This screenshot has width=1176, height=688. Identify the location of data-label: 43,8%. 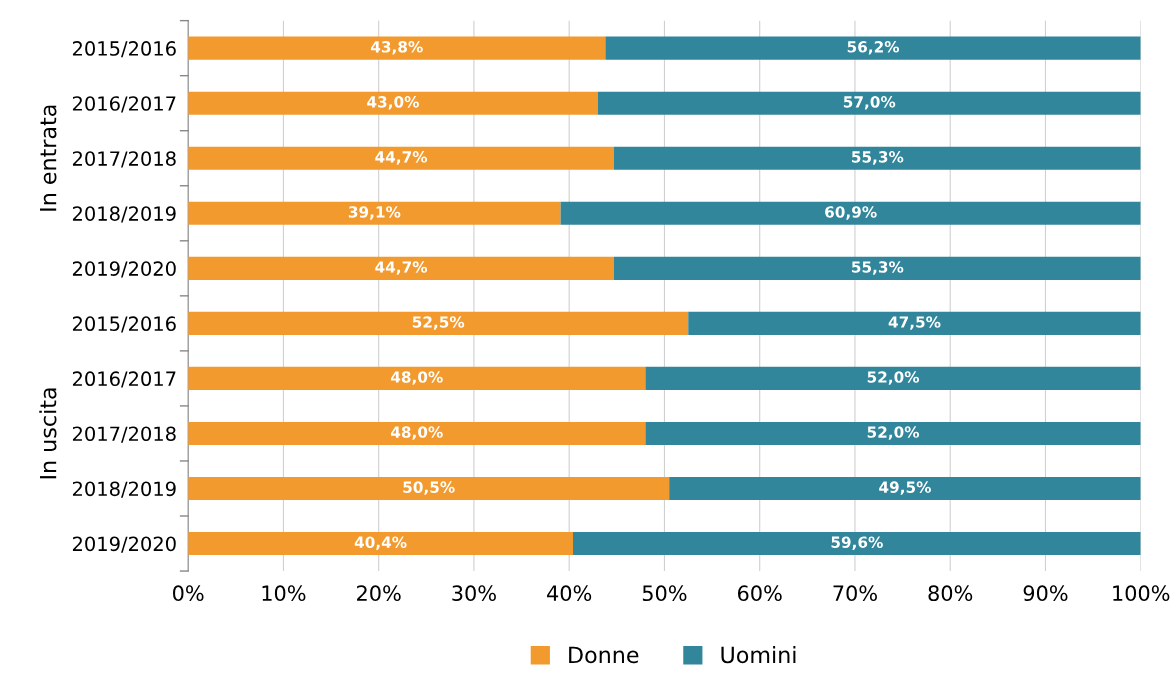
(396, 48).